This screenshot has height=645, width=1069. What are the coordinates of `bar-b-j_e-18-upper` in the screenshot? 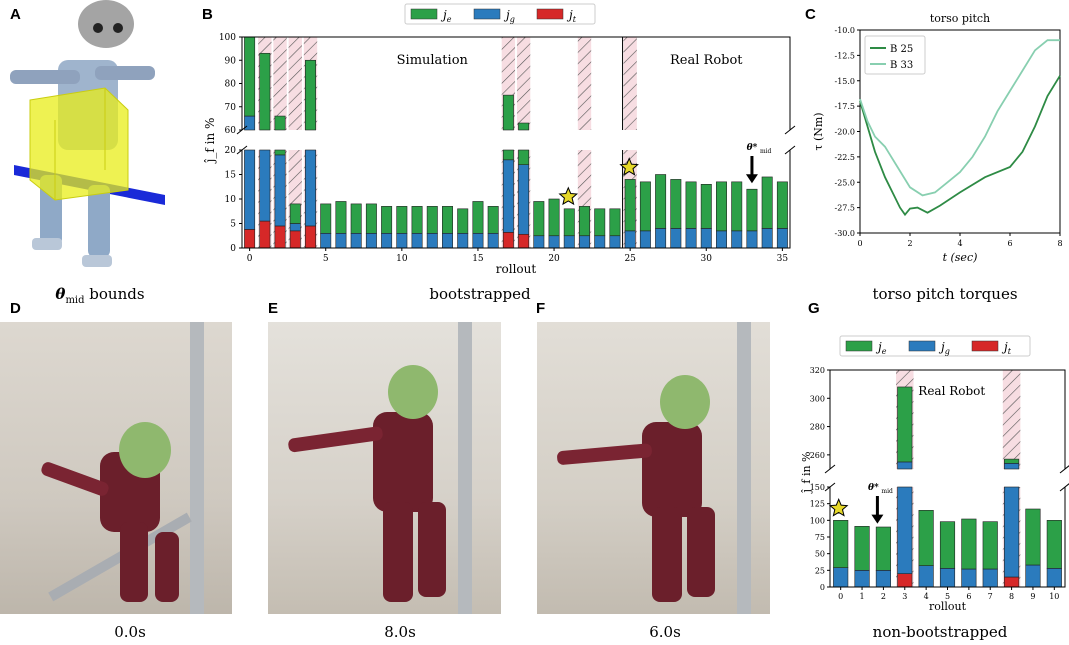 It's located at (524, 126).